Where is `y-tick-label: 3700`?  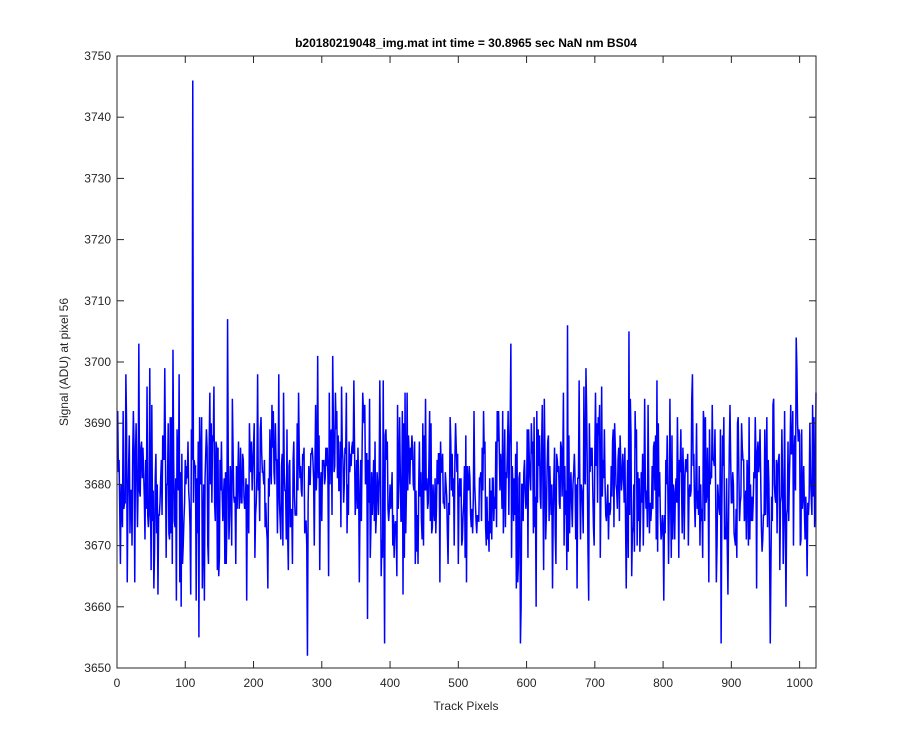 y-tick-label: 3700 is located at coordinates (97, 362).